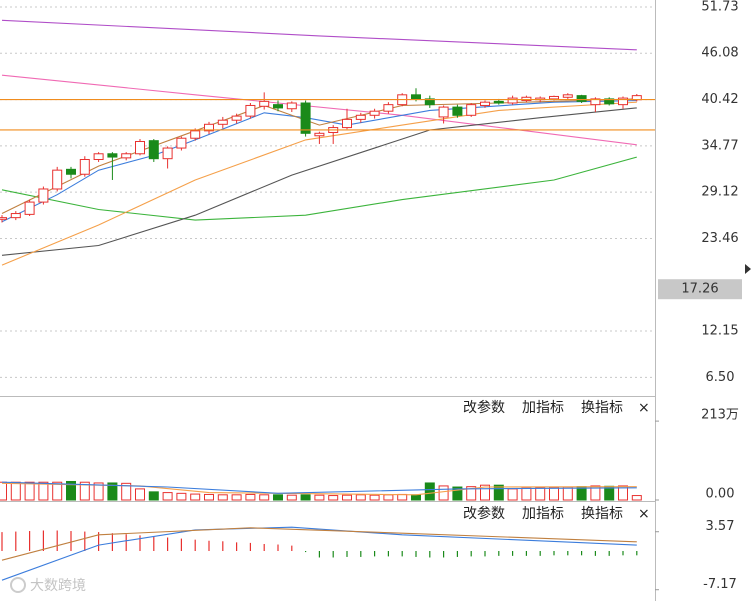 The height and width of the screenshot is (601, 751). I want to click on y-tick-label: 12.15, so click(719, 331).